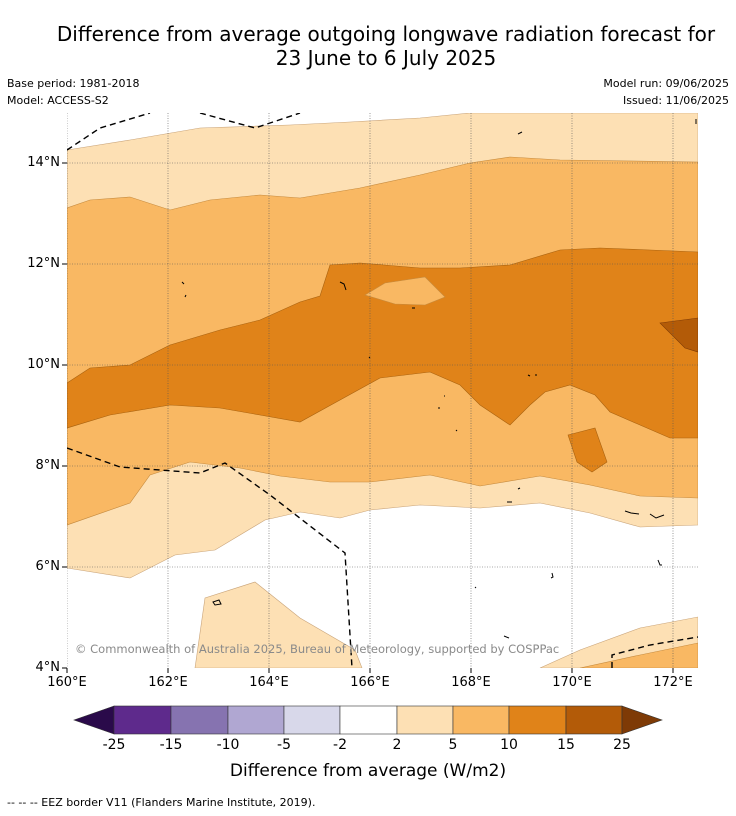 Image resolution: width=736 pixels, height=816 pixels. What do you see at coordinates (171, 745) in the screenshot?
I see `colorbar-tick--15: -15` at bounding box center [171, 745].